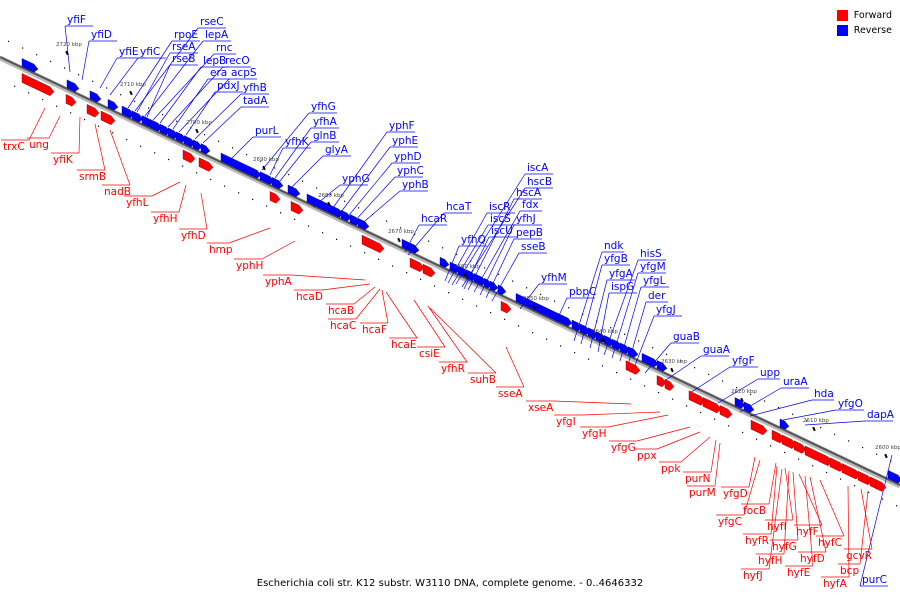 This screenshot has width=900, height=600. Describe the element at coordinates (299, 141) in the screenshot. I see `reverse-gene-yfhG` at that location.